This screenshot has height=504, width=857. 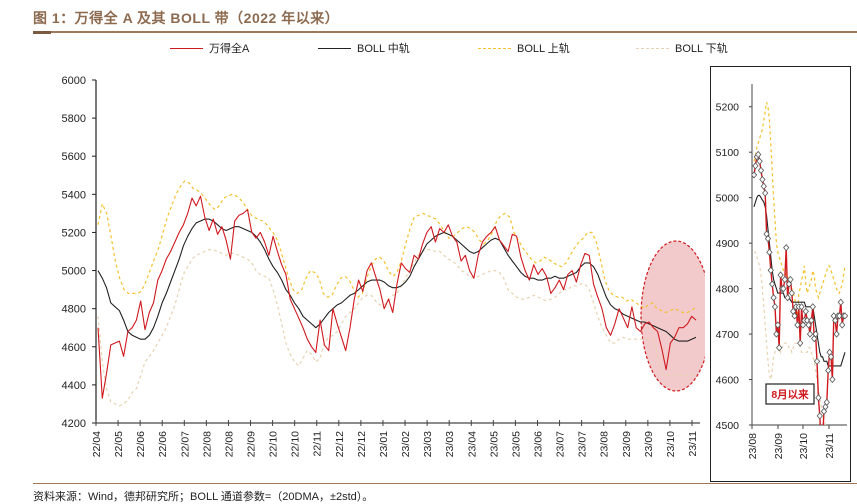 What do you see at coordinates (185, 444) in the screenshot?
I see `x-tick-label: 22/07` at bounding box center [185, 444].